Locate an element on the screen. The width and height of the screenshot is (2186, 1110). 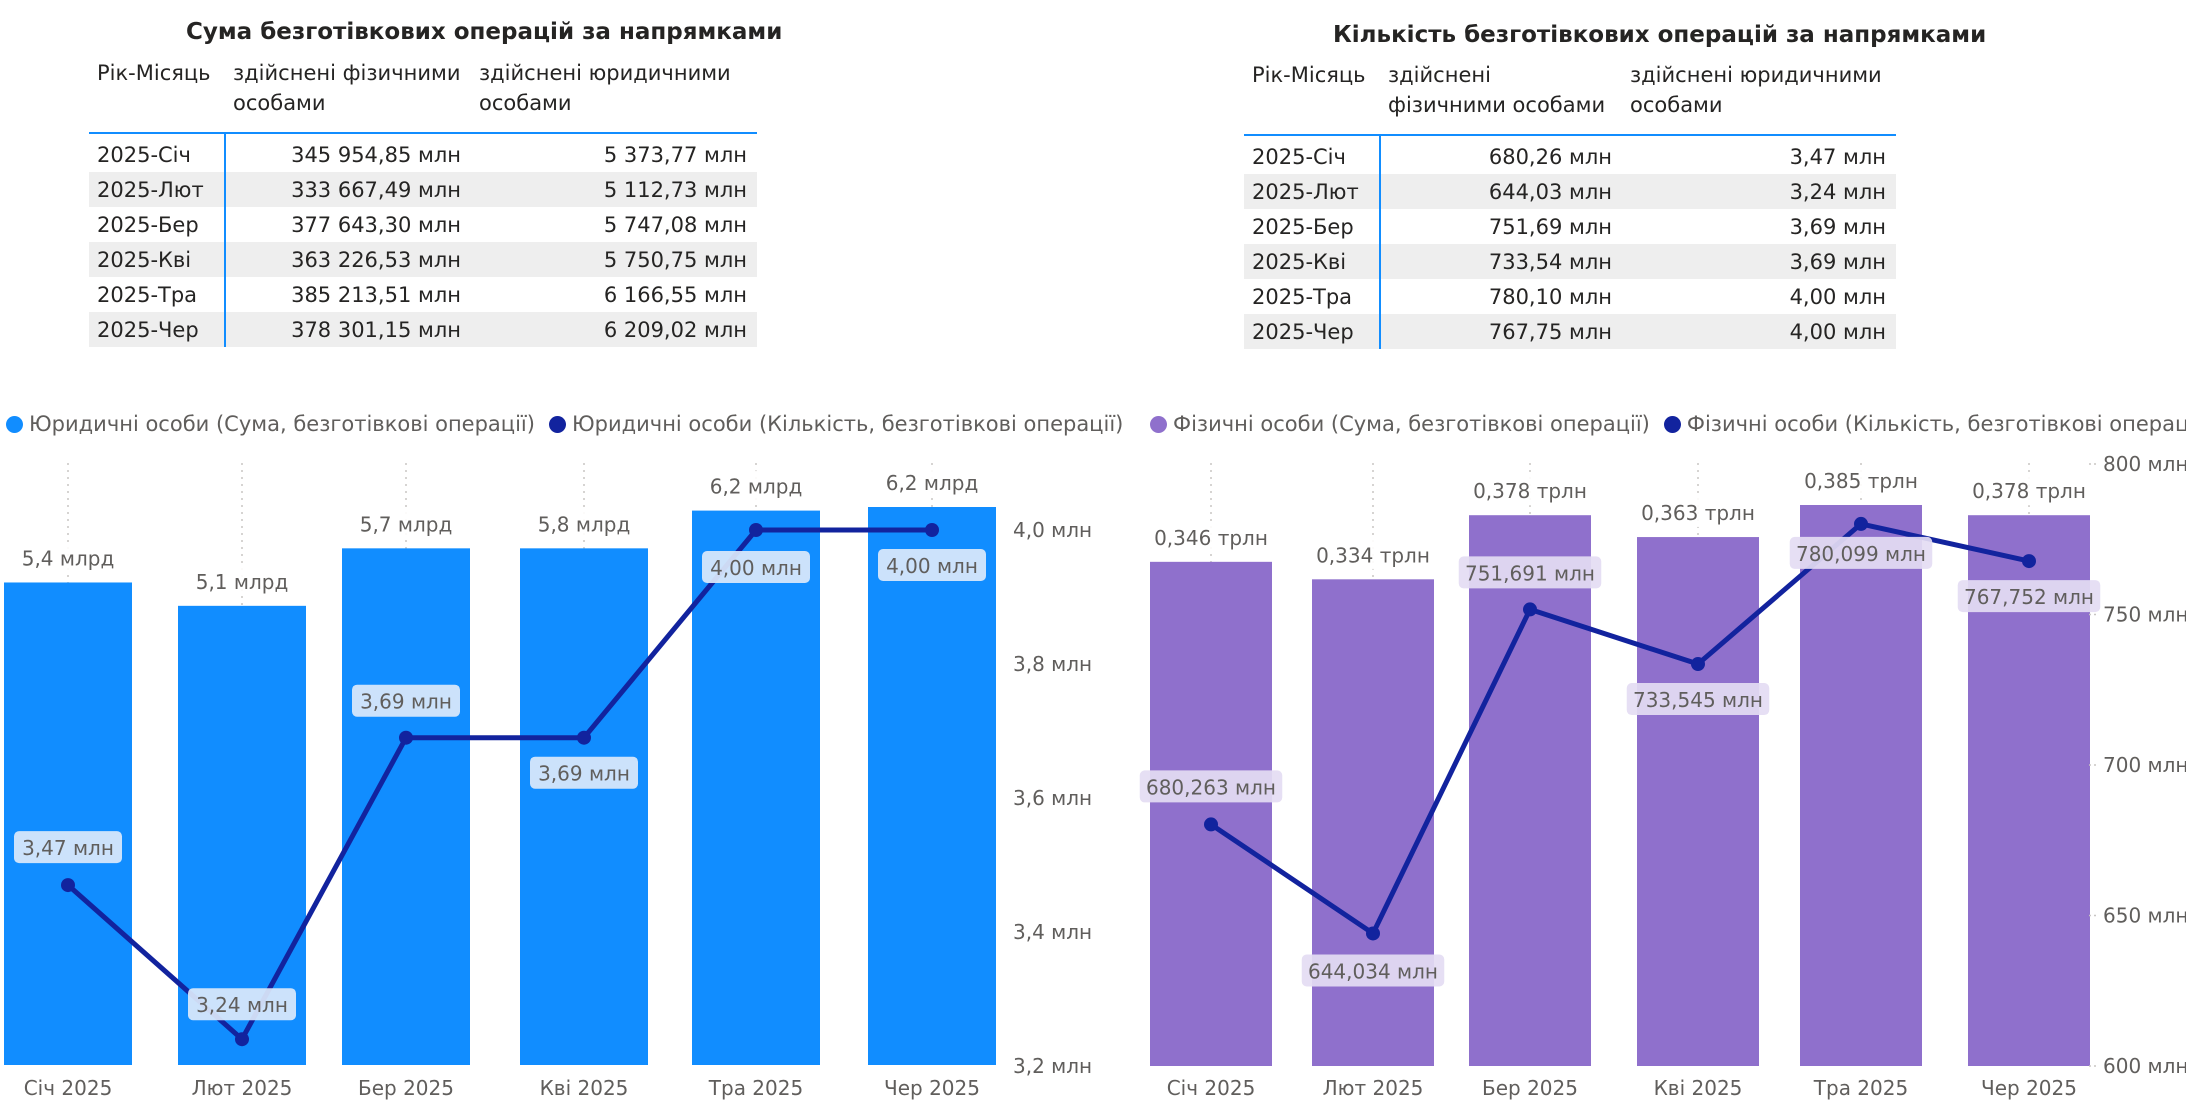
line-data-label: 3,69 млн is located at coordinates (584, 774).